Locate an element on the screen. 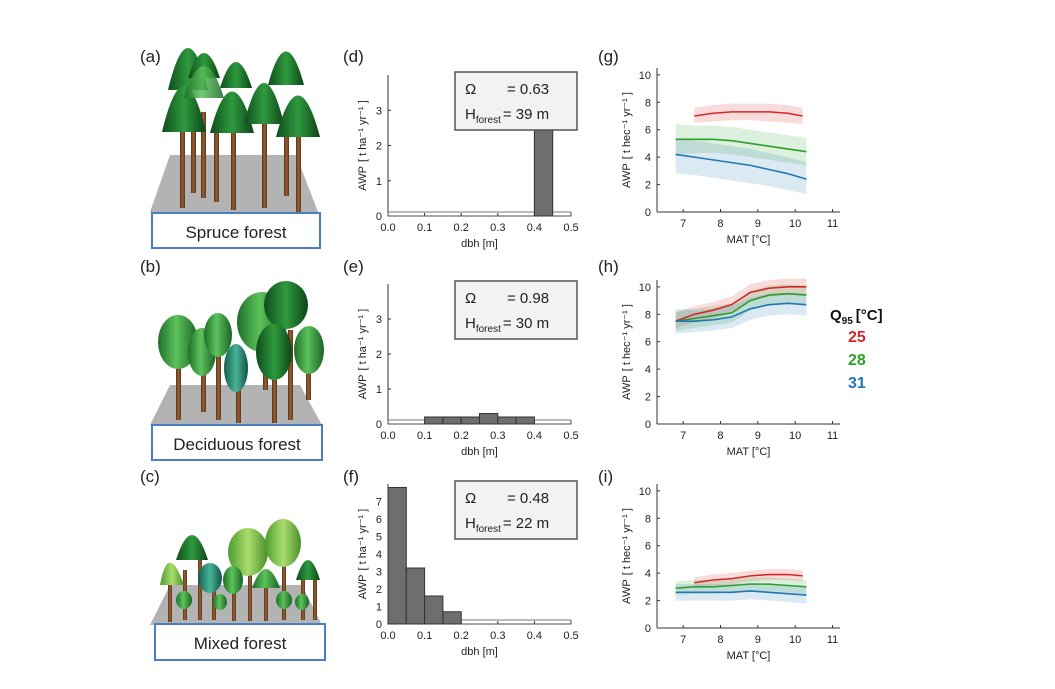  legend-title: Q95 [°C] is located at coordinates (856, 317).